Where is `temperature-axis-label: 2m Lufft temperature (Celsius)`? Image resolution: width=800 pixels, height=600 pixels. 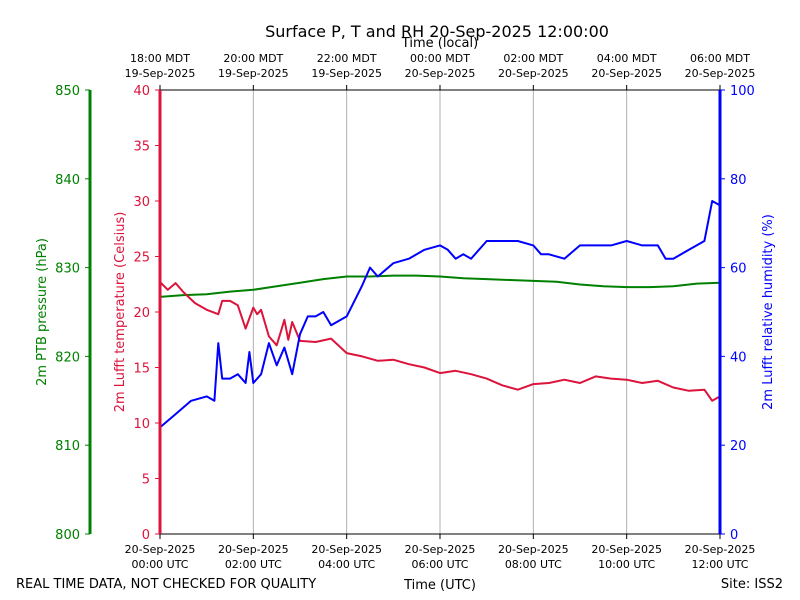
temperature-axis-label: 2m Lufft temperature (Celsius) is located at coordinates (120, 312).